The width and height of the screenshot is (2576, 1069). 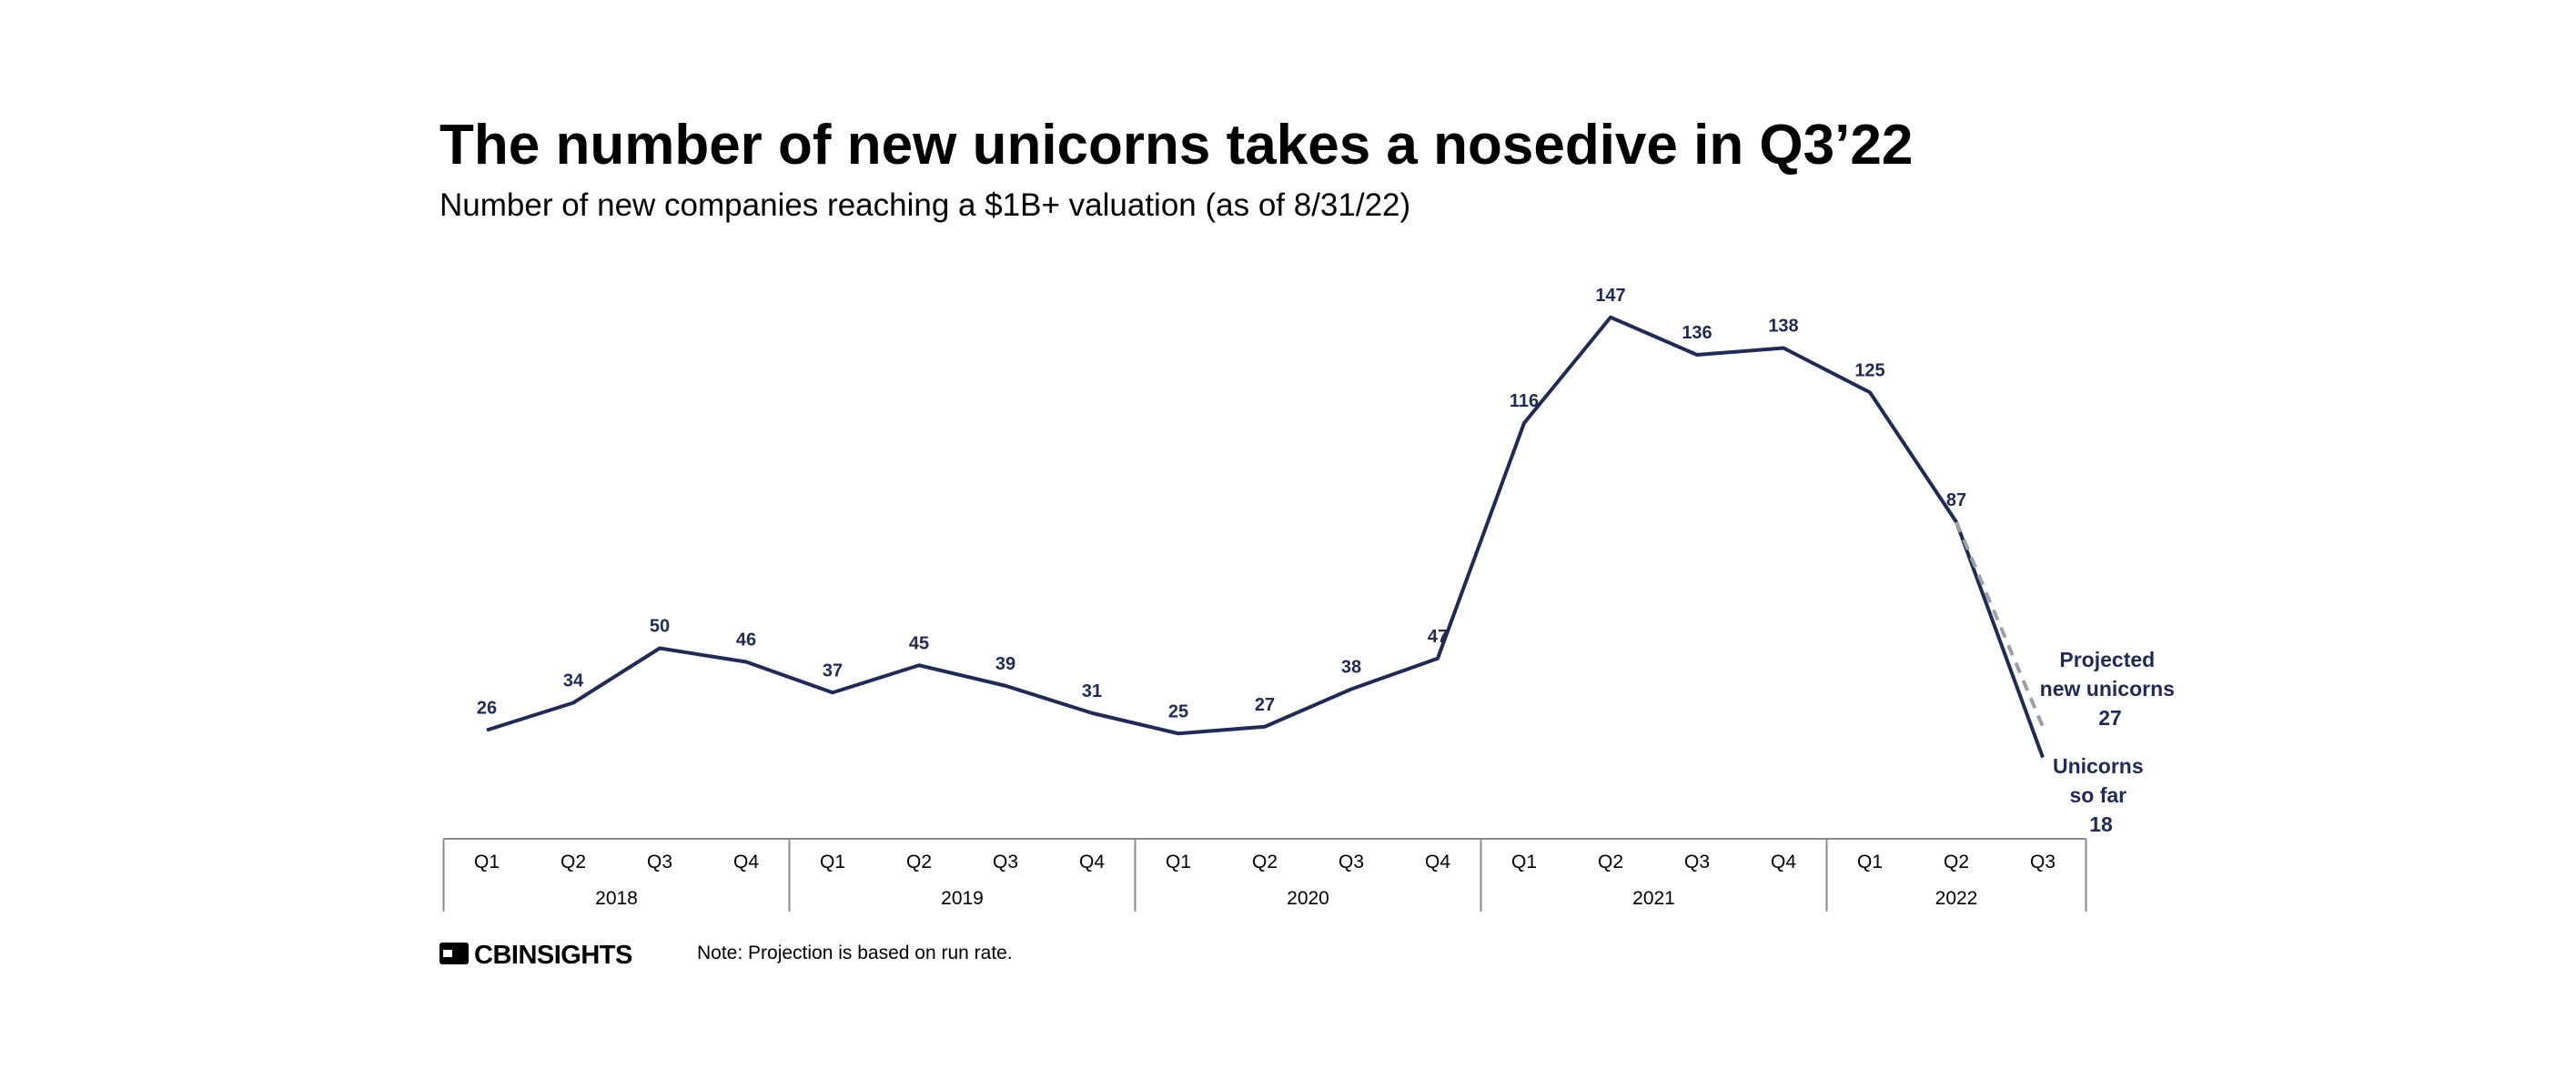 What do you see at coordinates (1956, 500) in the screenshot?
I see `data-label: 87` at bounding box center [1956, 500].